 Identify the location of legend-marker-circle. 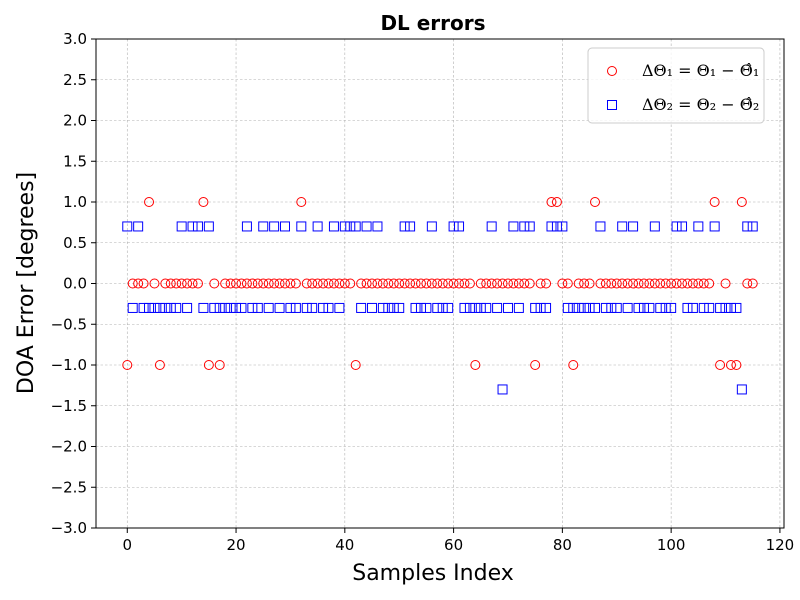
(612, 71).